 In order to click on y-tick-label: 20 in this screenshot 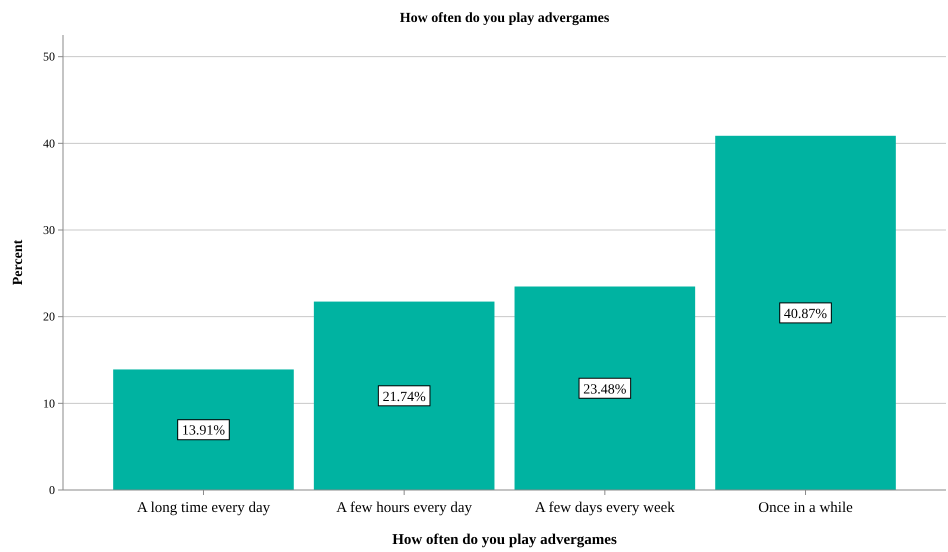, I will do `click(49, 317)`.